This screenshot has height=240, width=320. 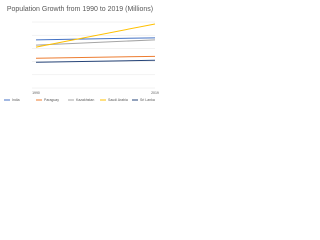 I want to click on x-tick-label: 2019, so click(x=155, y=93).